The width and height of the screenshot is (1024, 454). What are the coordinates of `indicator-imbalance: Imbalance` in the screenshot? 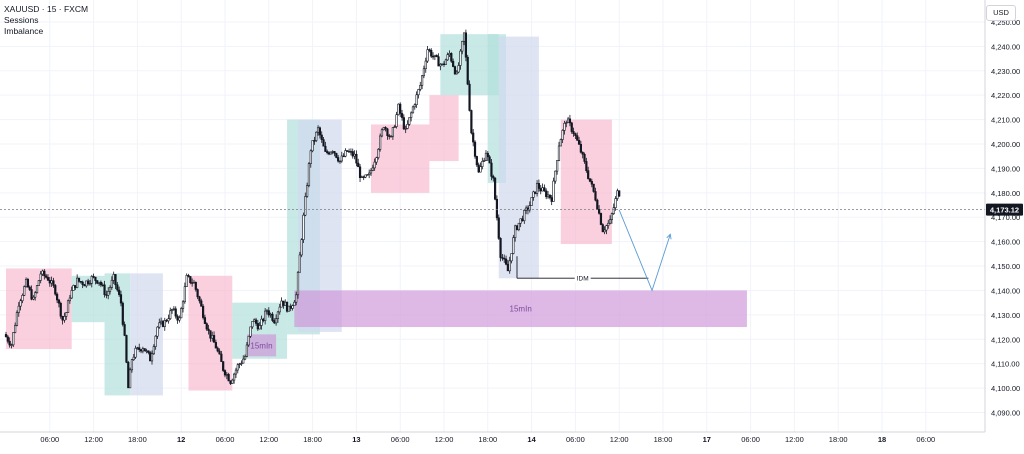 It's located at (24, 31).